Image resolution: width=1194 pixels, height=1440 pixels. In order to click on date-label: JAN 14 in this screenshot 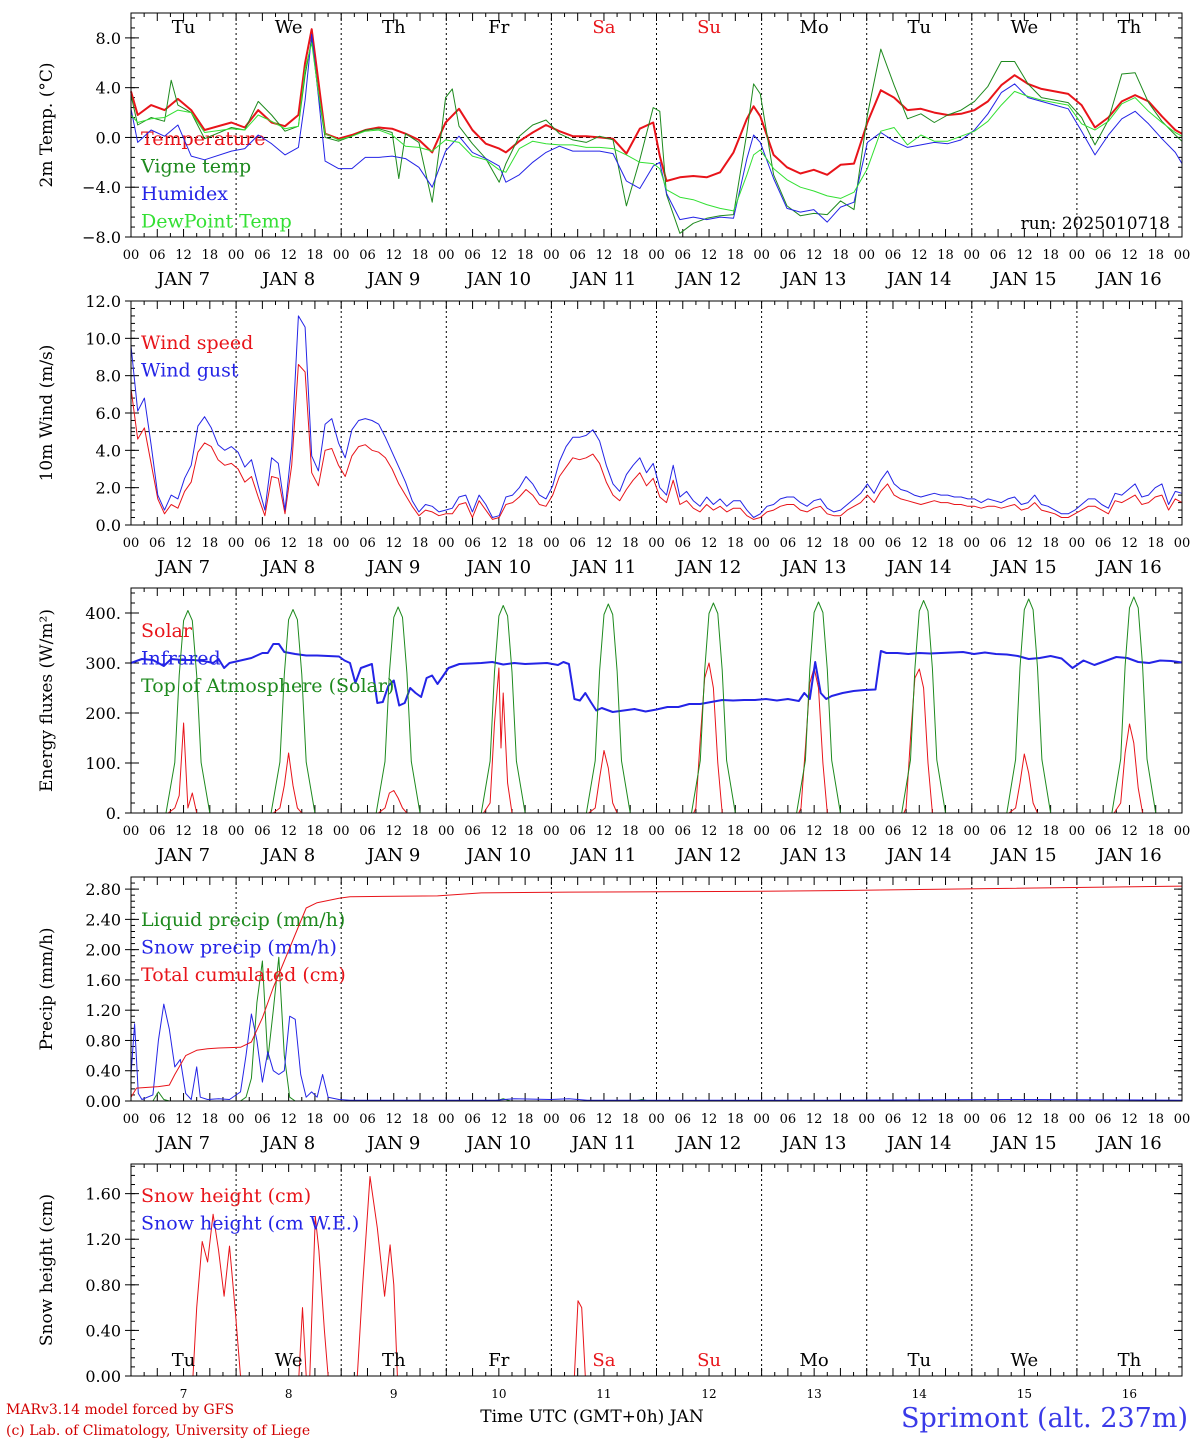, I will do `click(918, 567)`.